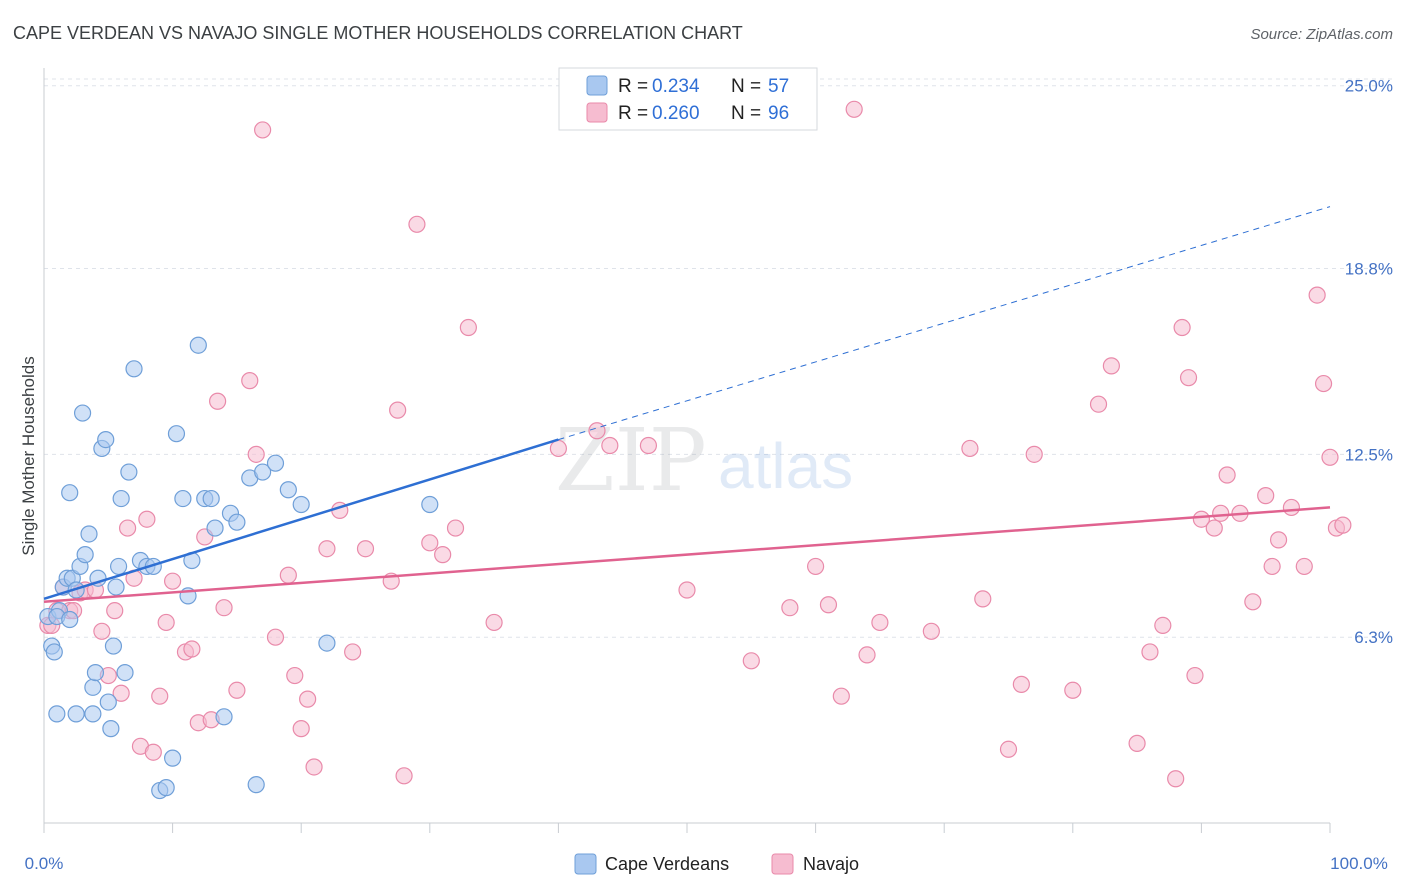 This screenshot has height=892, width=1406. What do you see at coordinates (597, 112) in the screenshot?
I see `legend-swatch-navajo` at bounding box center [597, 112].